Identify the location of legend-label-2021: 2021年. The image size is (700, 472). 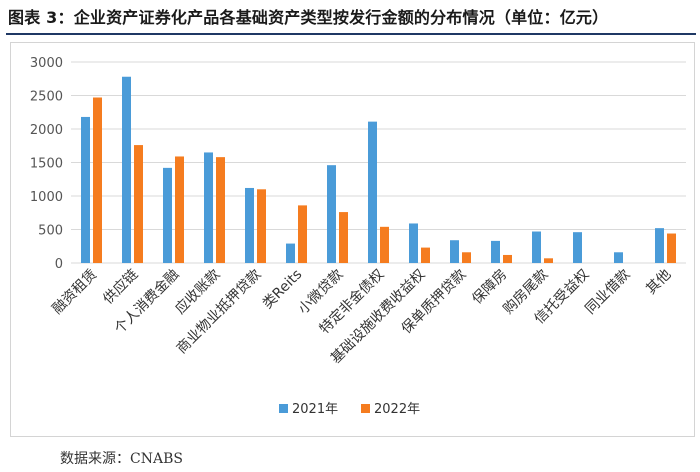
(315, 409).